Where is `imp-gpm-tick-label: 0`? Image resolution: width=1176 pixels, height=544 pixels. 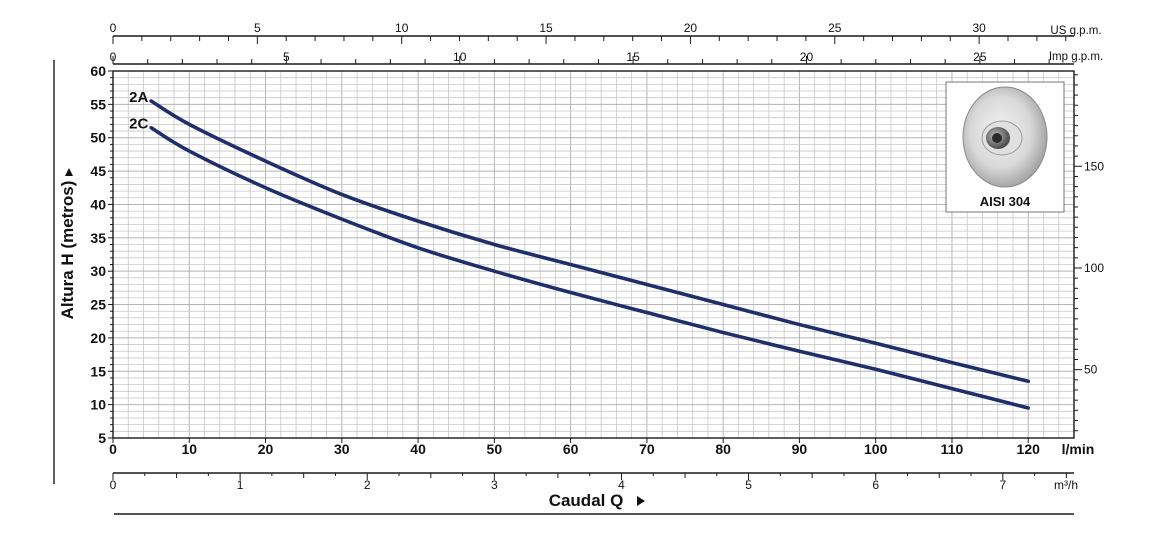 imp-gpm-tick-label: 0 is located at coordinates (113, 57).